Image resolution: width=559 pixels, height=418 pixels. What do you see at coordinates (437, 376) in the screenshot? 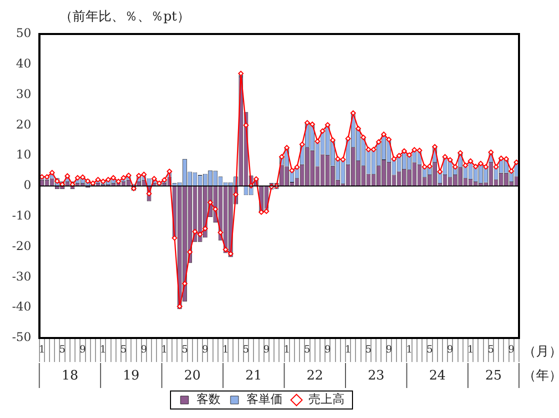
I see `text: 24` at bounding box center [437, 376].